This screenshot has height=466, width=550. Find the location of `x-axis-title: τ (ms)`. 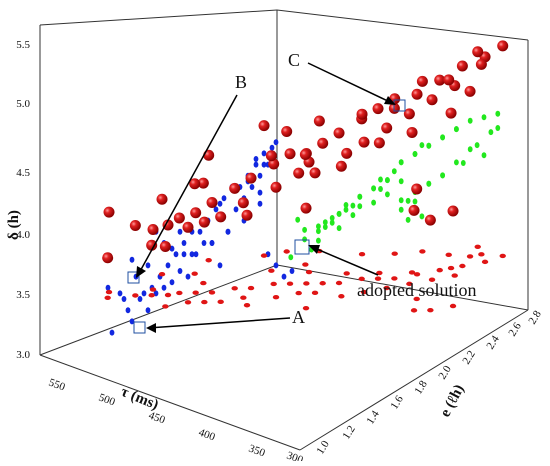

x-axis-title: τ (ms) is located at coordinates (140, 398).